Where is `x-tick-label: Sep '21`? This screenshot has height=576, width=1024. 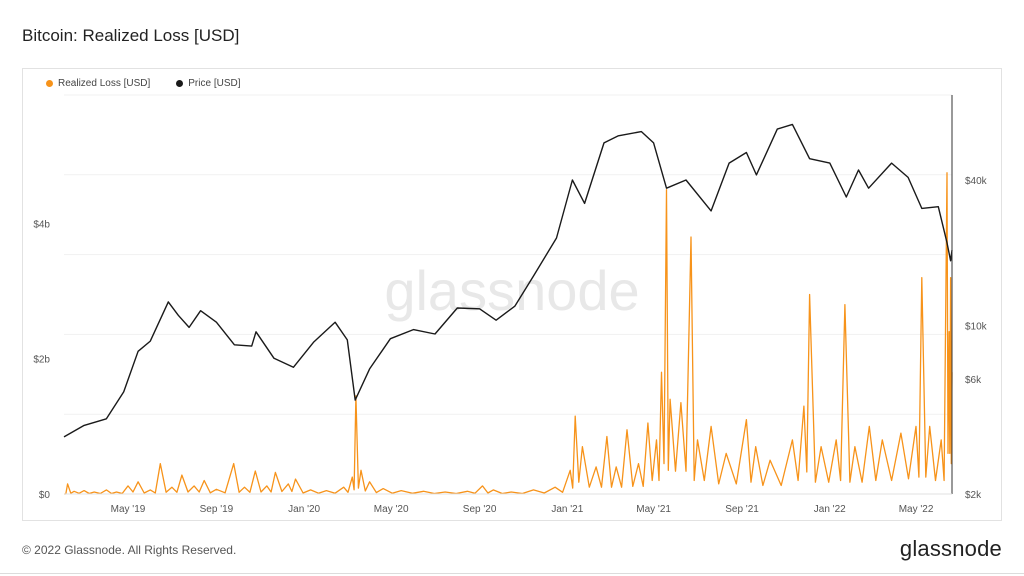
x-tick-label: Sep '21 is located at coordinates (742, 509).